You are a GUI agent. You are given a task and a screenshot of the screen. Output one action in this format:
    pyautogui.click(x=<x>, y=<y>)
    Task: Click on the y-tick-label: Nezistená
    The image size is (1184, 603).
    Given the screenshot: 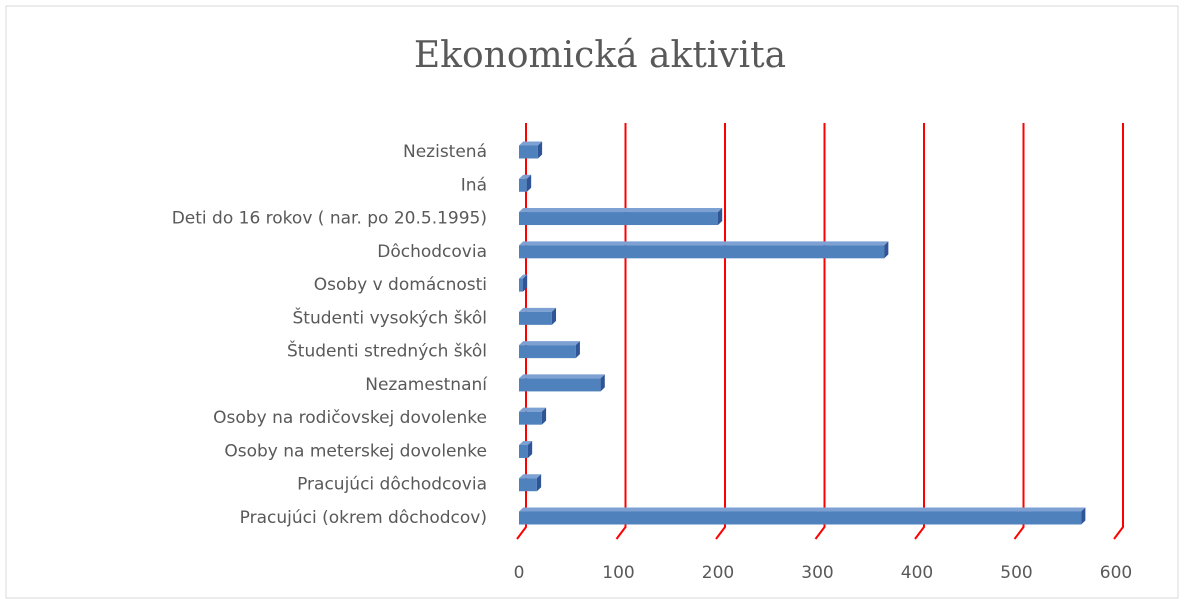 What is the action you would take?
    pyautogui.click(x=445, y=152)
    